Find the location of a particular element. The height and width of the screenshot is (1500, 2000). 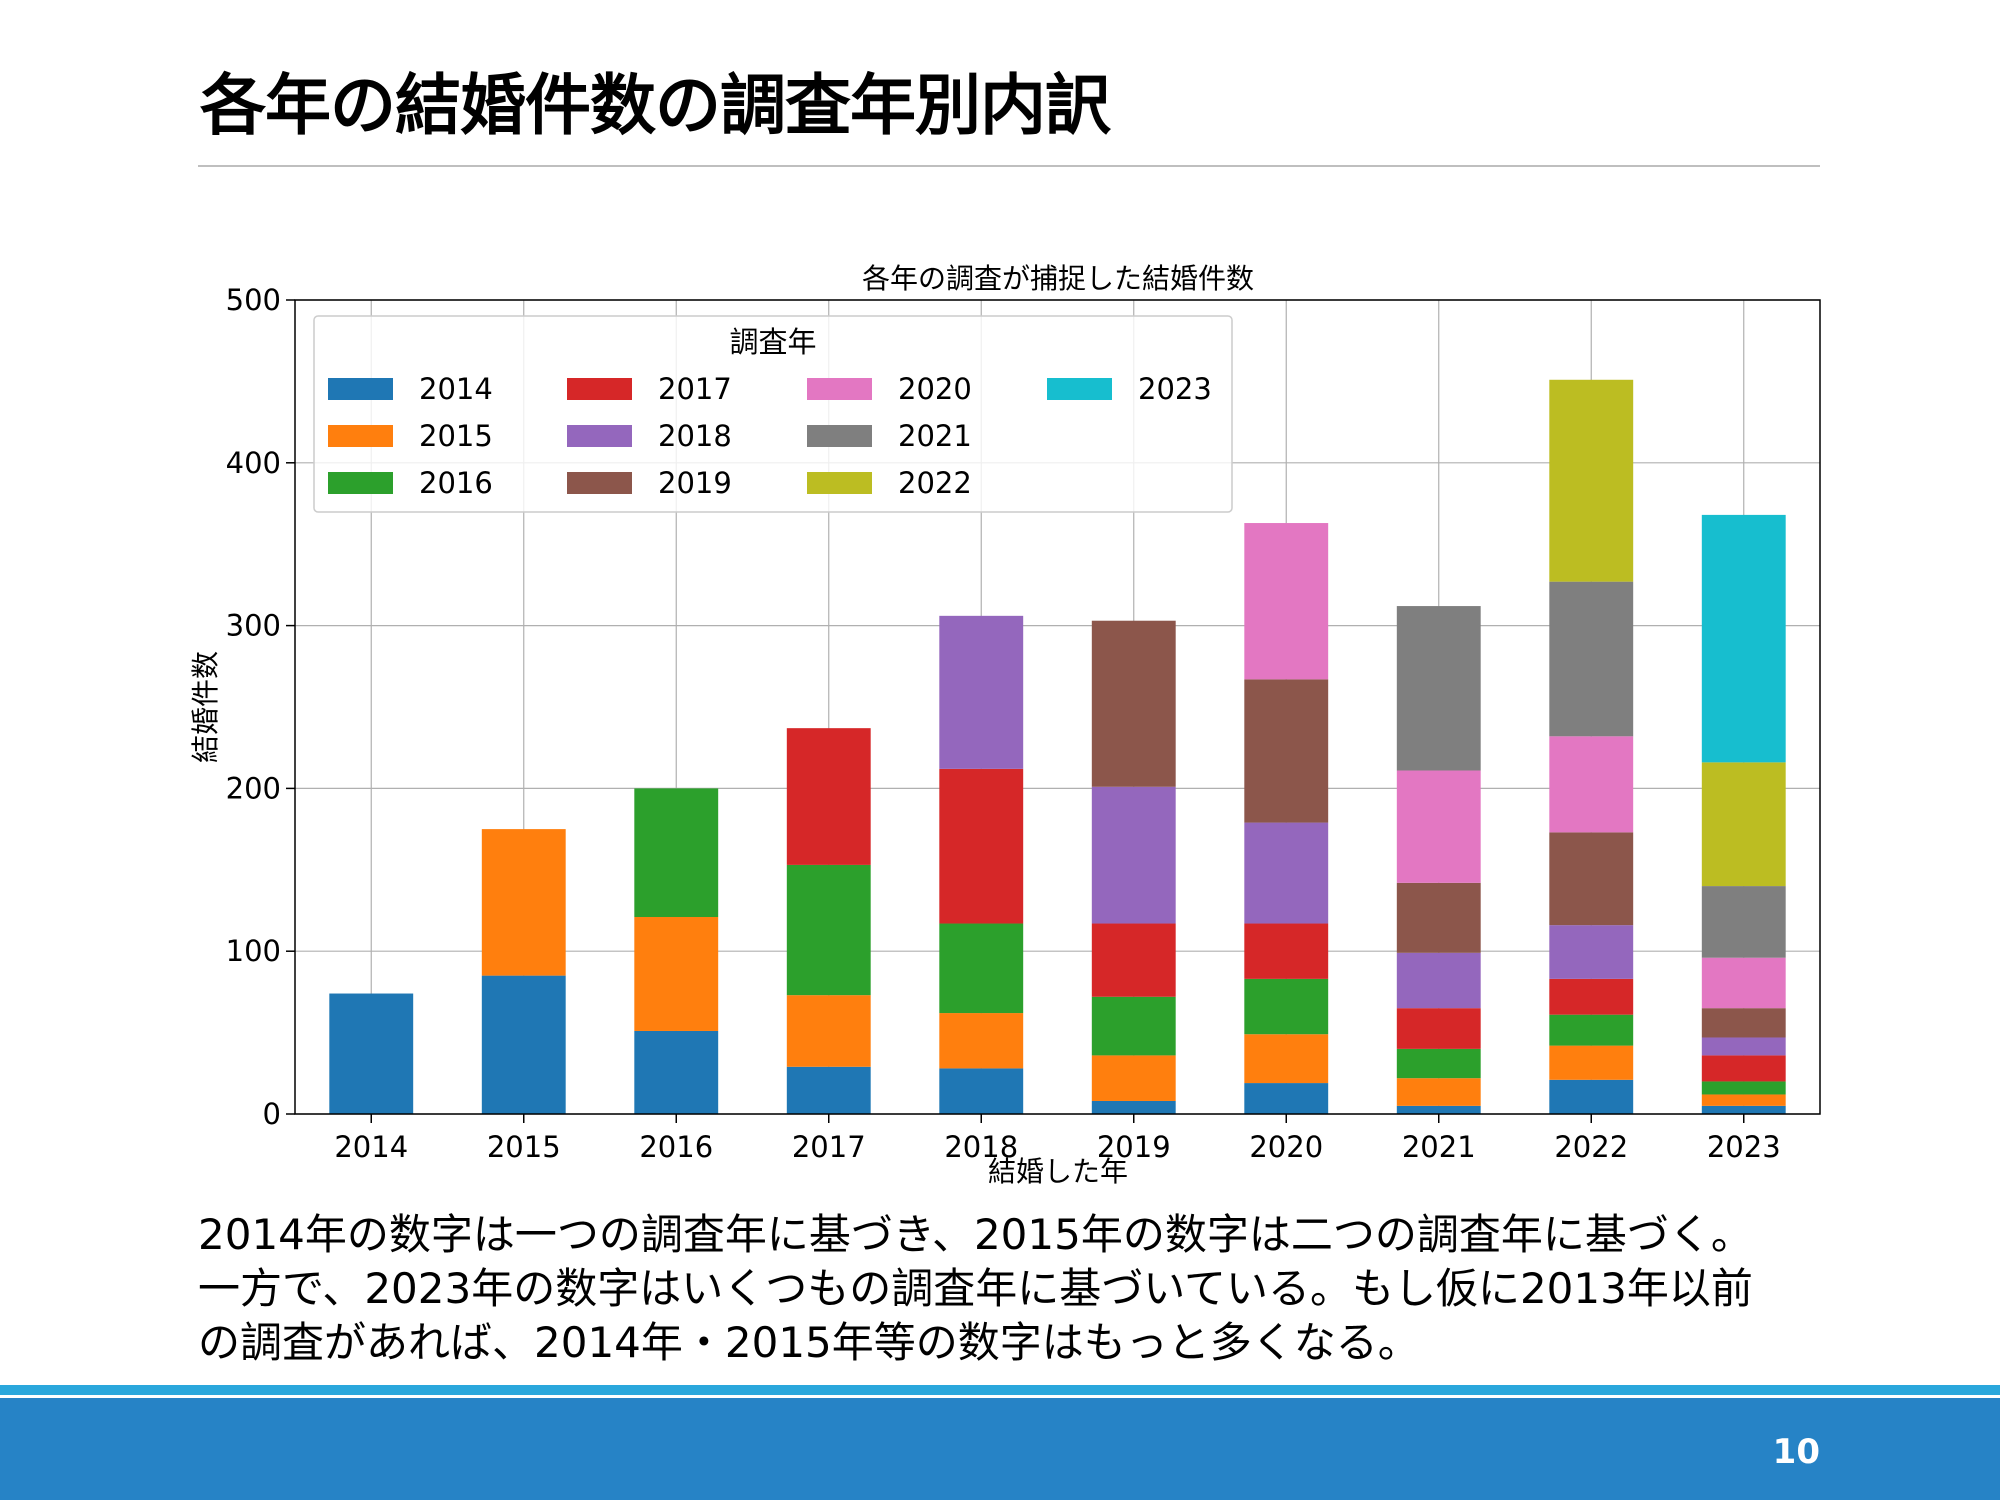

legend-label: 2018 is located at coordinates (695, 436).